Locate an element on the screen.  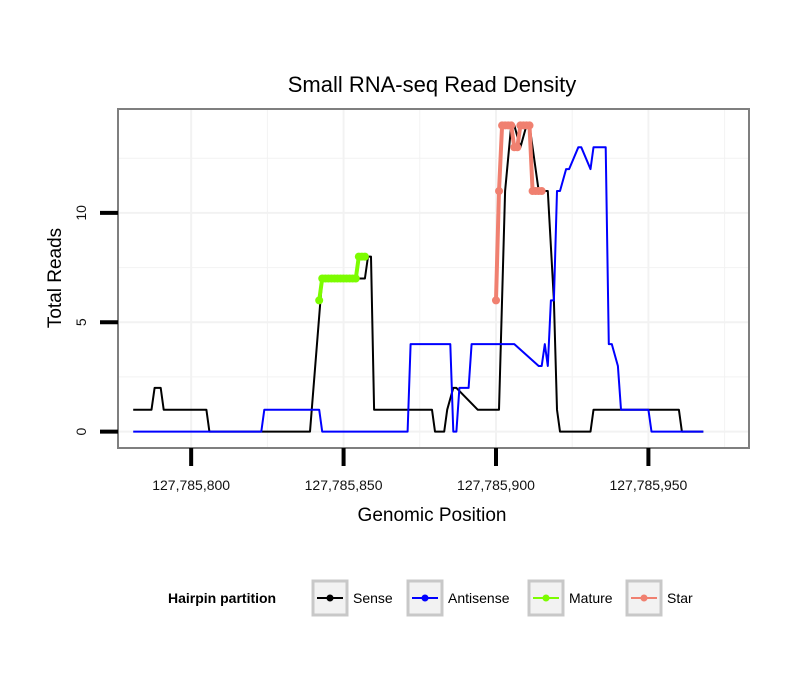
legend-point-star is located at coordinates (644, 598).